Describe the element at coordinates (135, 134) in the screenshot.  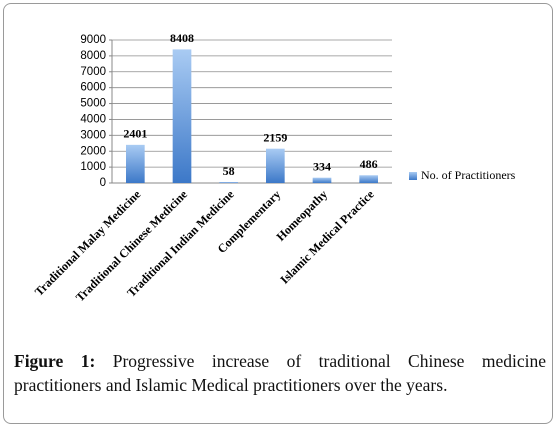
I see `data-label: 2401` at that location.